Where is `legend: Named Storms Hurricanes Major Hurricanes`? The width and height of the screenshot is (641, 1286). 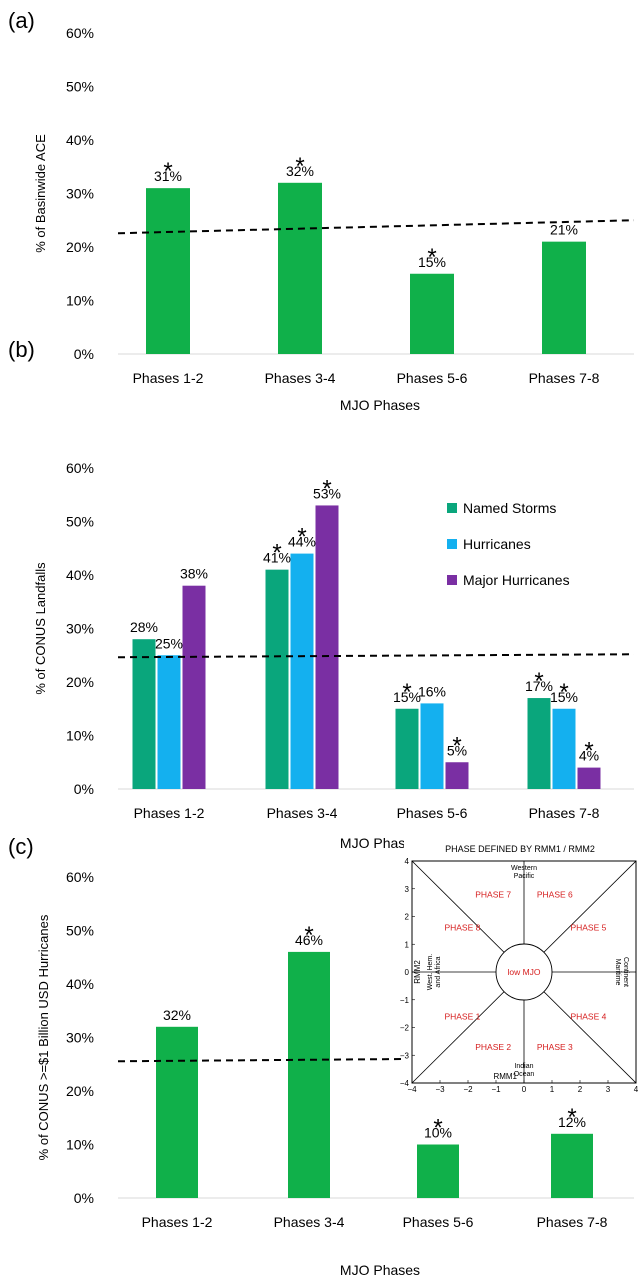 legend: Named Storms Hurricanes Major Hurricanes is located at coordinates (508, 544).